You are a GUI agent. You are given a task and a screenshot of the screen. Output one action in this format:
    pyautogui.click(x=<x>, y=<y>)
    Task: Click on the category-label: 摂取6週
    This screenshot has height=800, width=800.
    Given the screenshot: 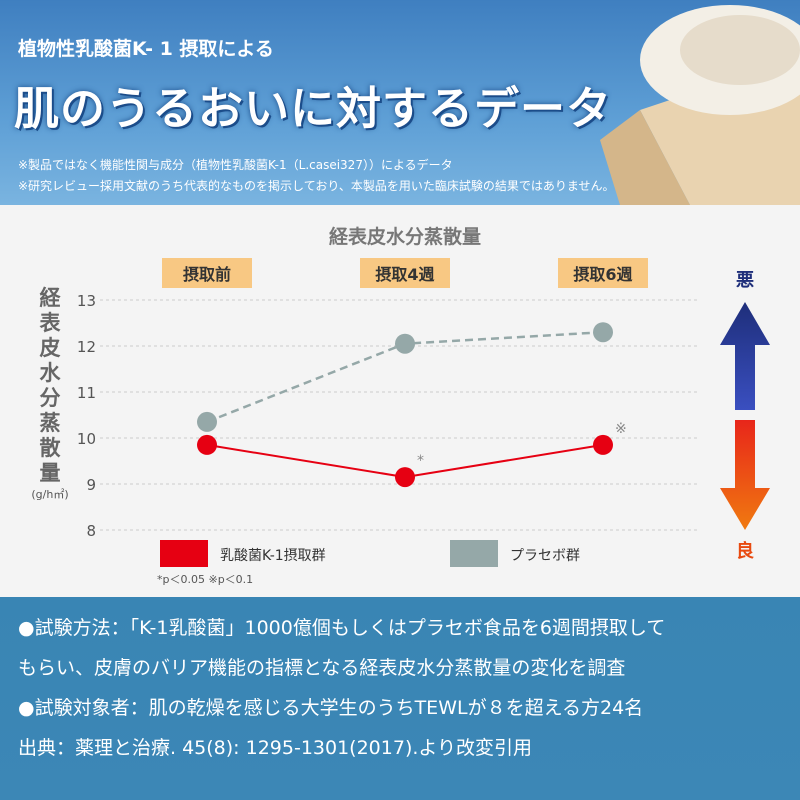 What is the action you would take?
    pyautogui.click(x=602, y=274)
    